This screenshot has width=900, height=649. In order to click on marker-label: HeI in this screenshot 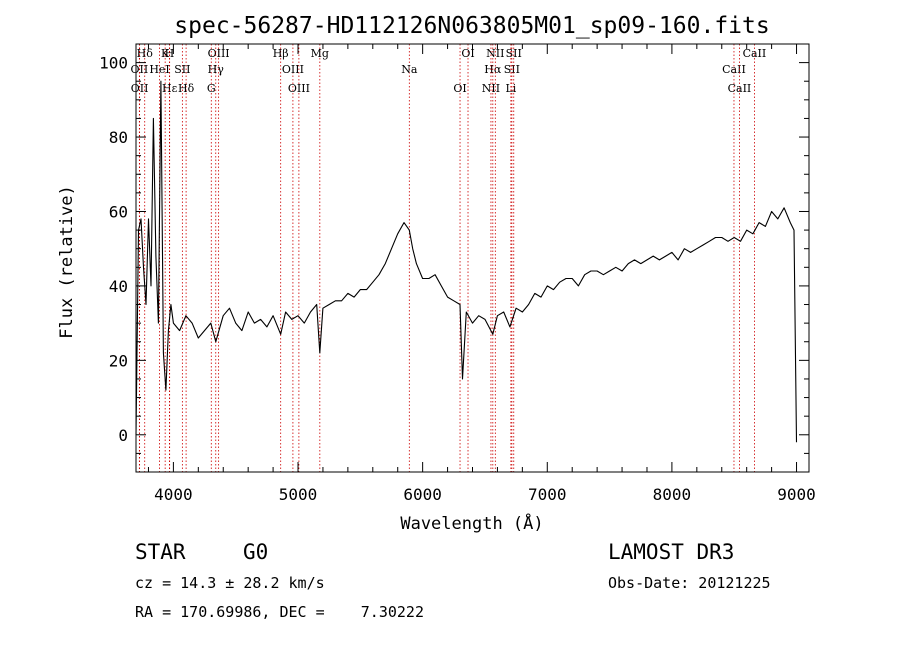, I will do `click(159, 69)`.